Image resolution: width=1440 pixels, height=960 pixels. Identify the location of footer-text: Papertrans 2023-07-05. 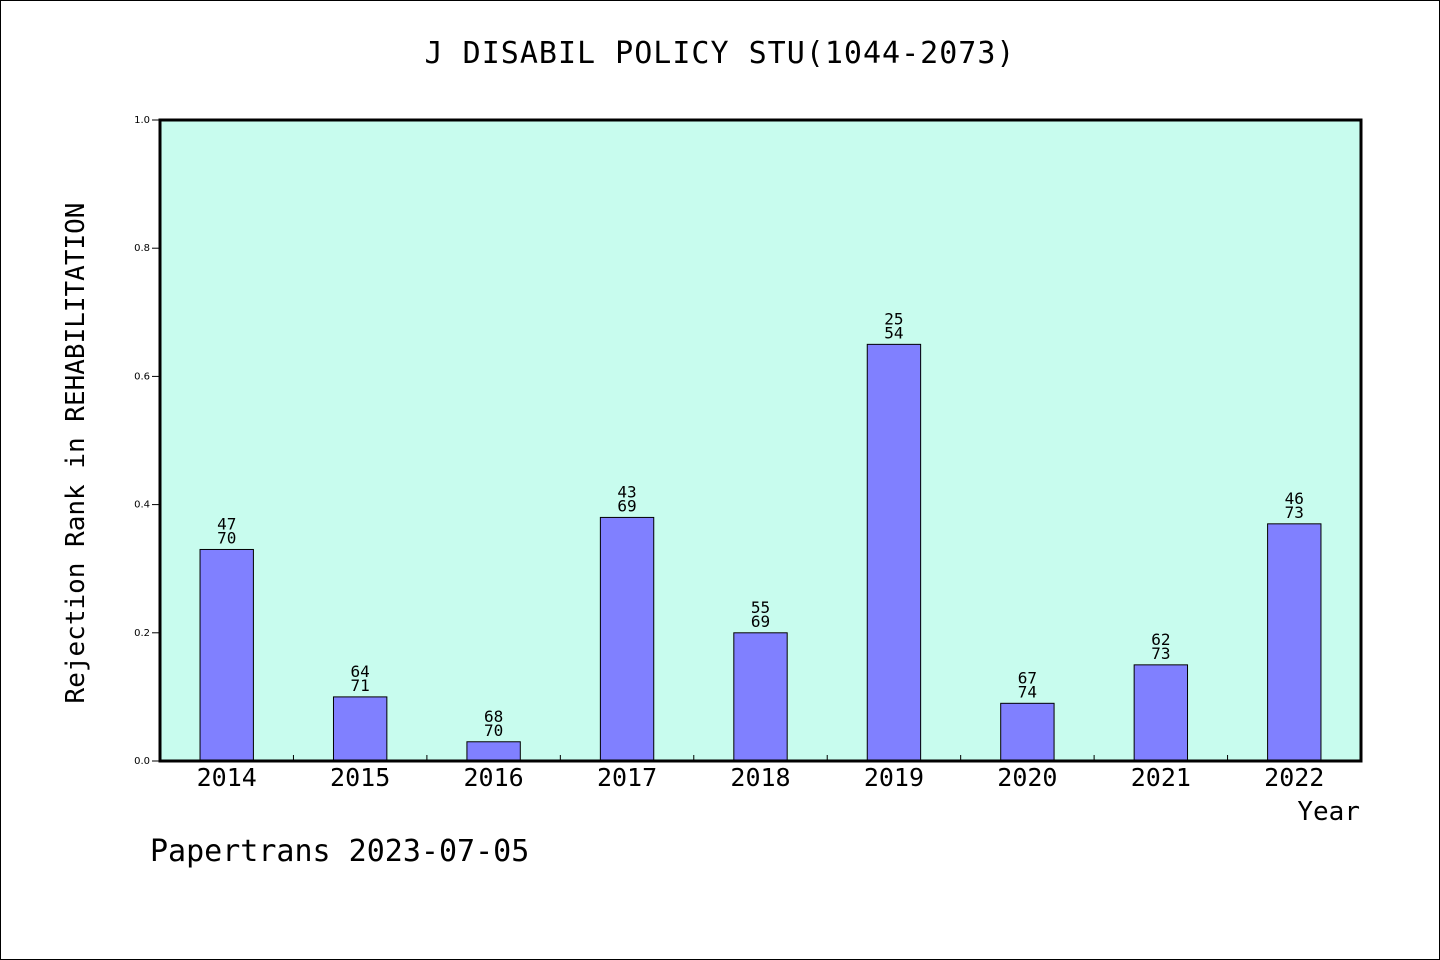
(340, 851).